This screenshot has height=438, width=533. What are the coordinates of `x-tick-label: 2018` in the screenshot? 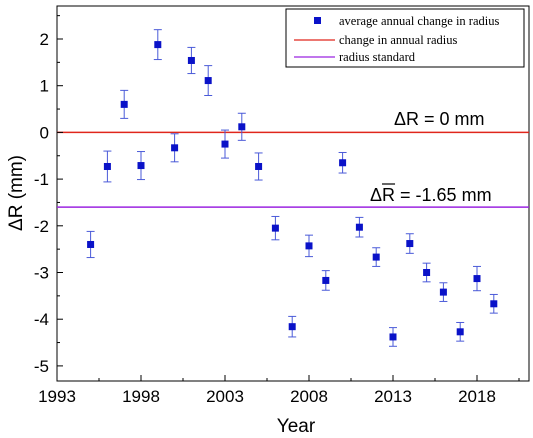 It's located at (477, 396).